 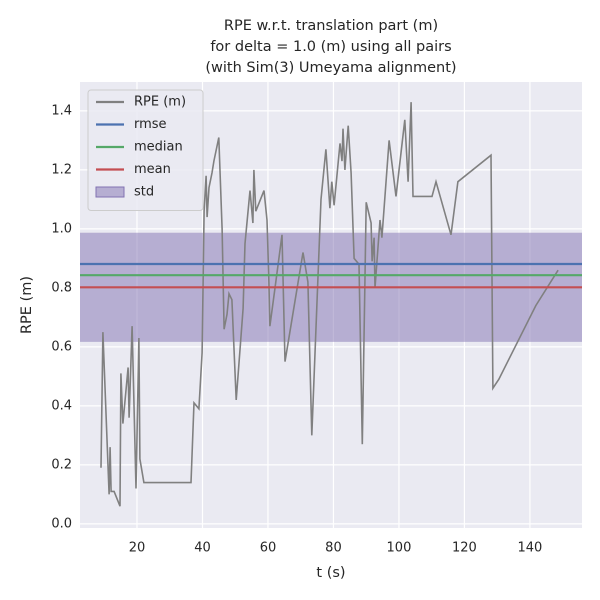 What do you see at coordinates (202, 548) in the screenshot?
I see `x-tick-label: 40` at bounding box center [202, 548].